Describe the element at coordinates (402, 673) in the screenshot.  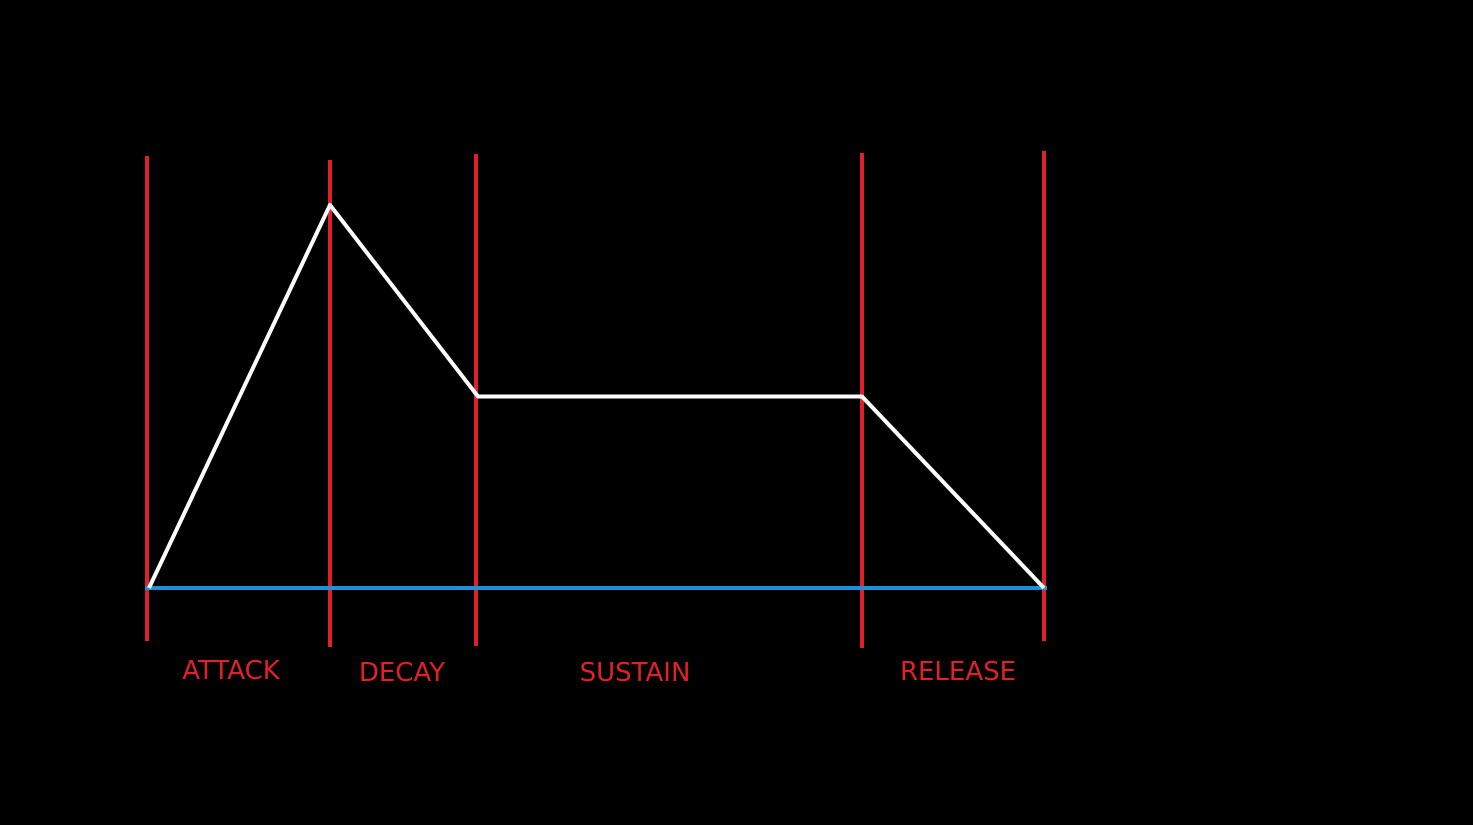
I see `label-decay: DECAY` at that location.